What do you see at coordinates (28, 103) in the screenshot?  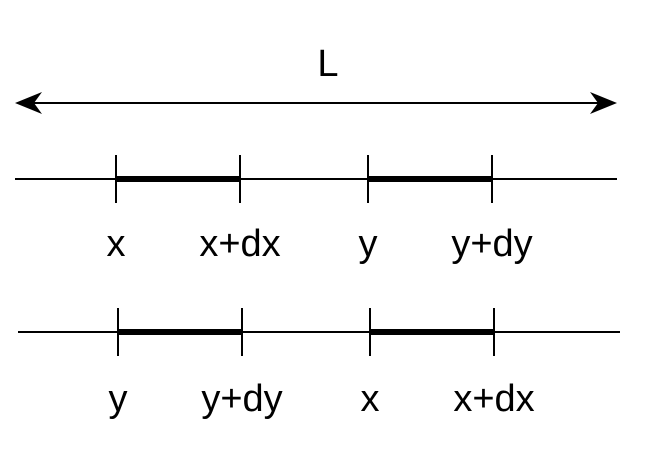 I see `arrowhead-left-icon` at bounding box center [28, 103].